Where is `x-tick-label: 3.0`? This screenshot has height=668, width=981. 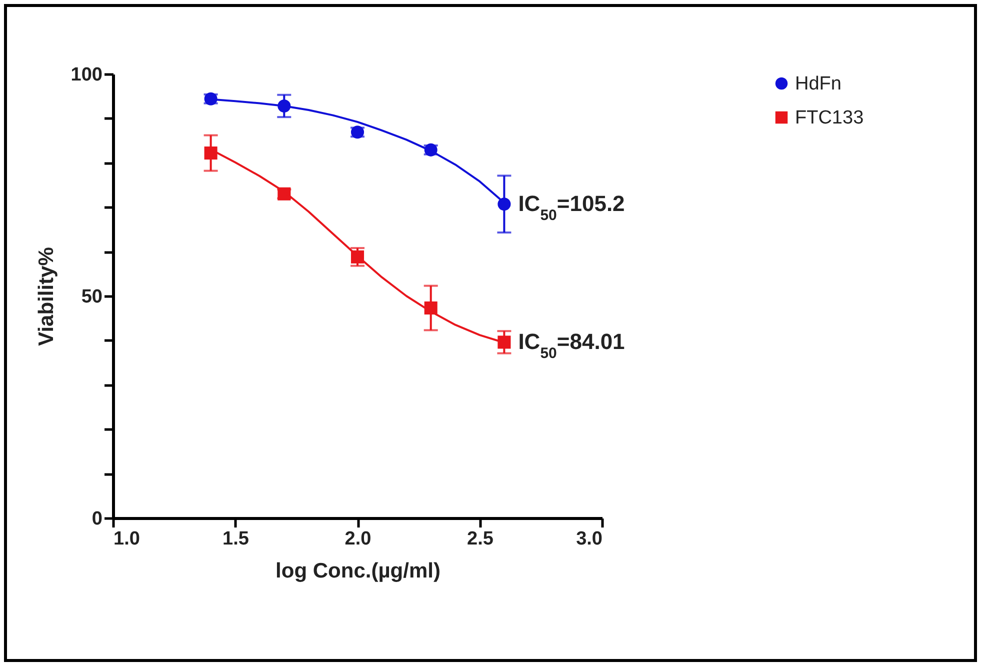
x-tick-label: 3.0 is located at coordinates (589, 539).